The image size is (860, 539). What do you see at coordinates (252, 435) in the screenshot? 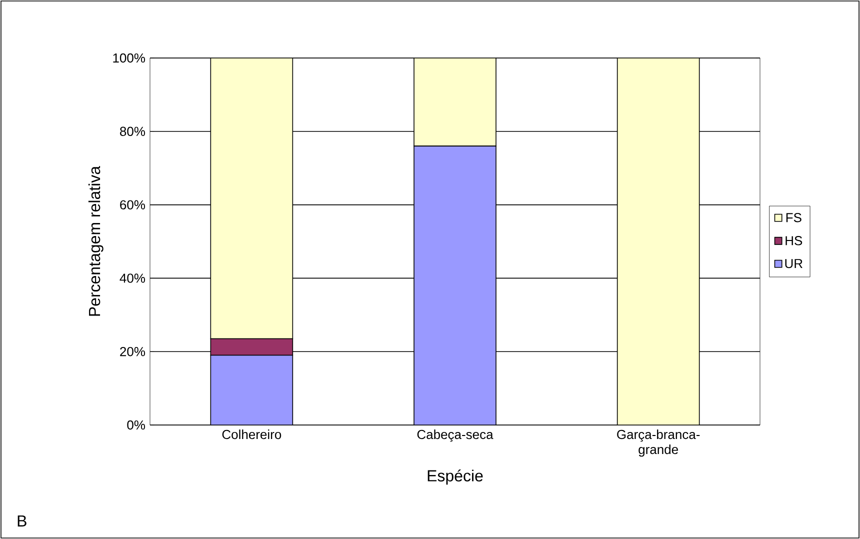
I see `x-tick-label: Colhereiro` at bounding box center [252, 435].